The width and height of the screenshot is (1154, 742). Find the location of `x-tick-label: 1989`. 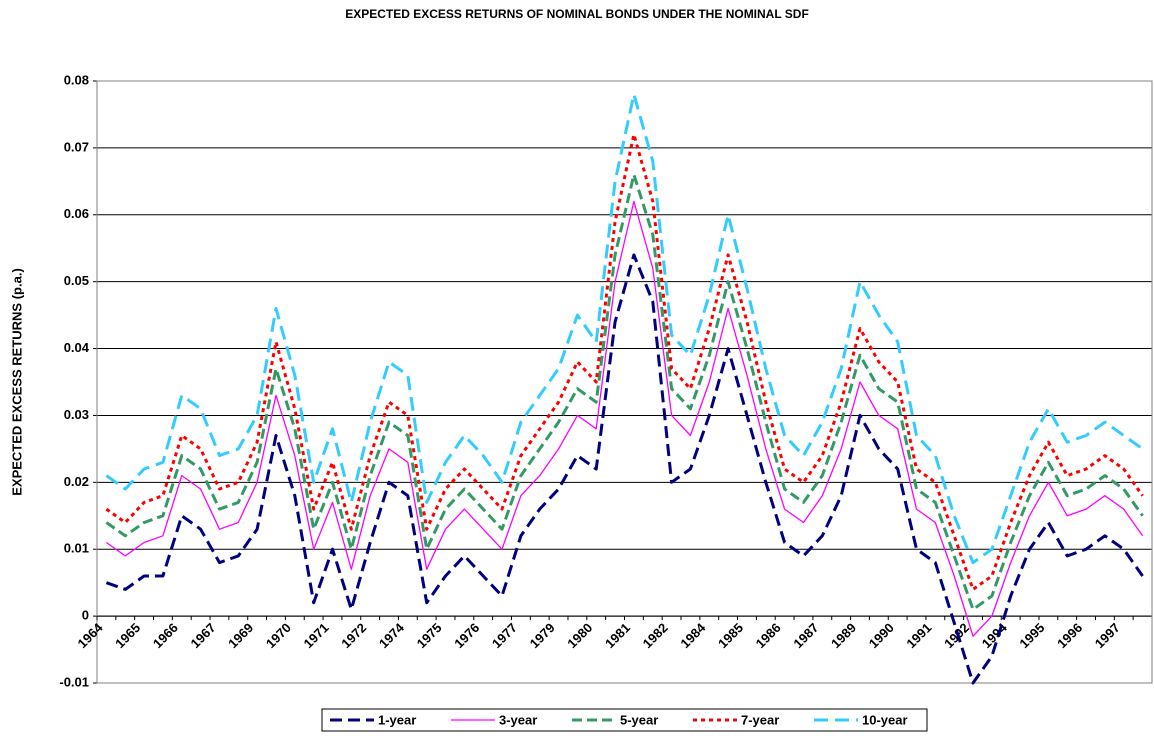

x-tick-label: 1989 is located at coordinates (843, 635).